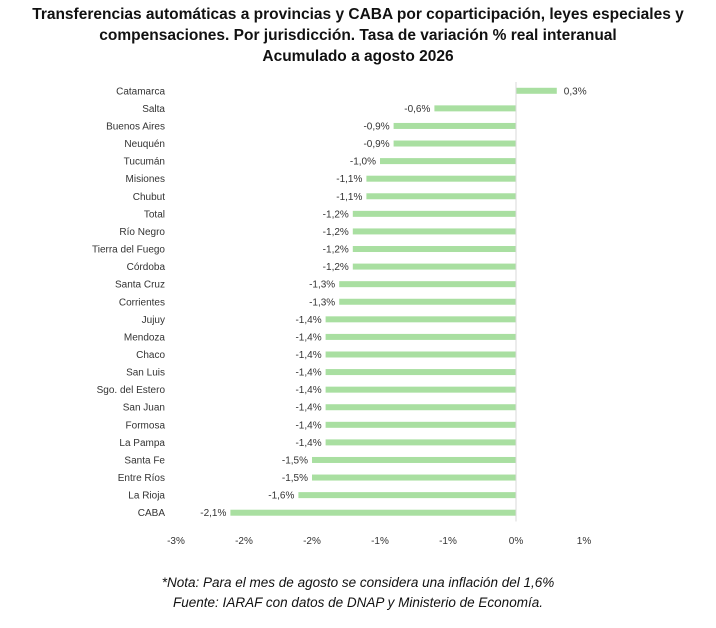 The height and width of the screenshot is (628, 716). What do you see at coordinates (308, 355) in the screenshot?
I see `data-label-15: -1,4%` at bounding box center [308, 355].